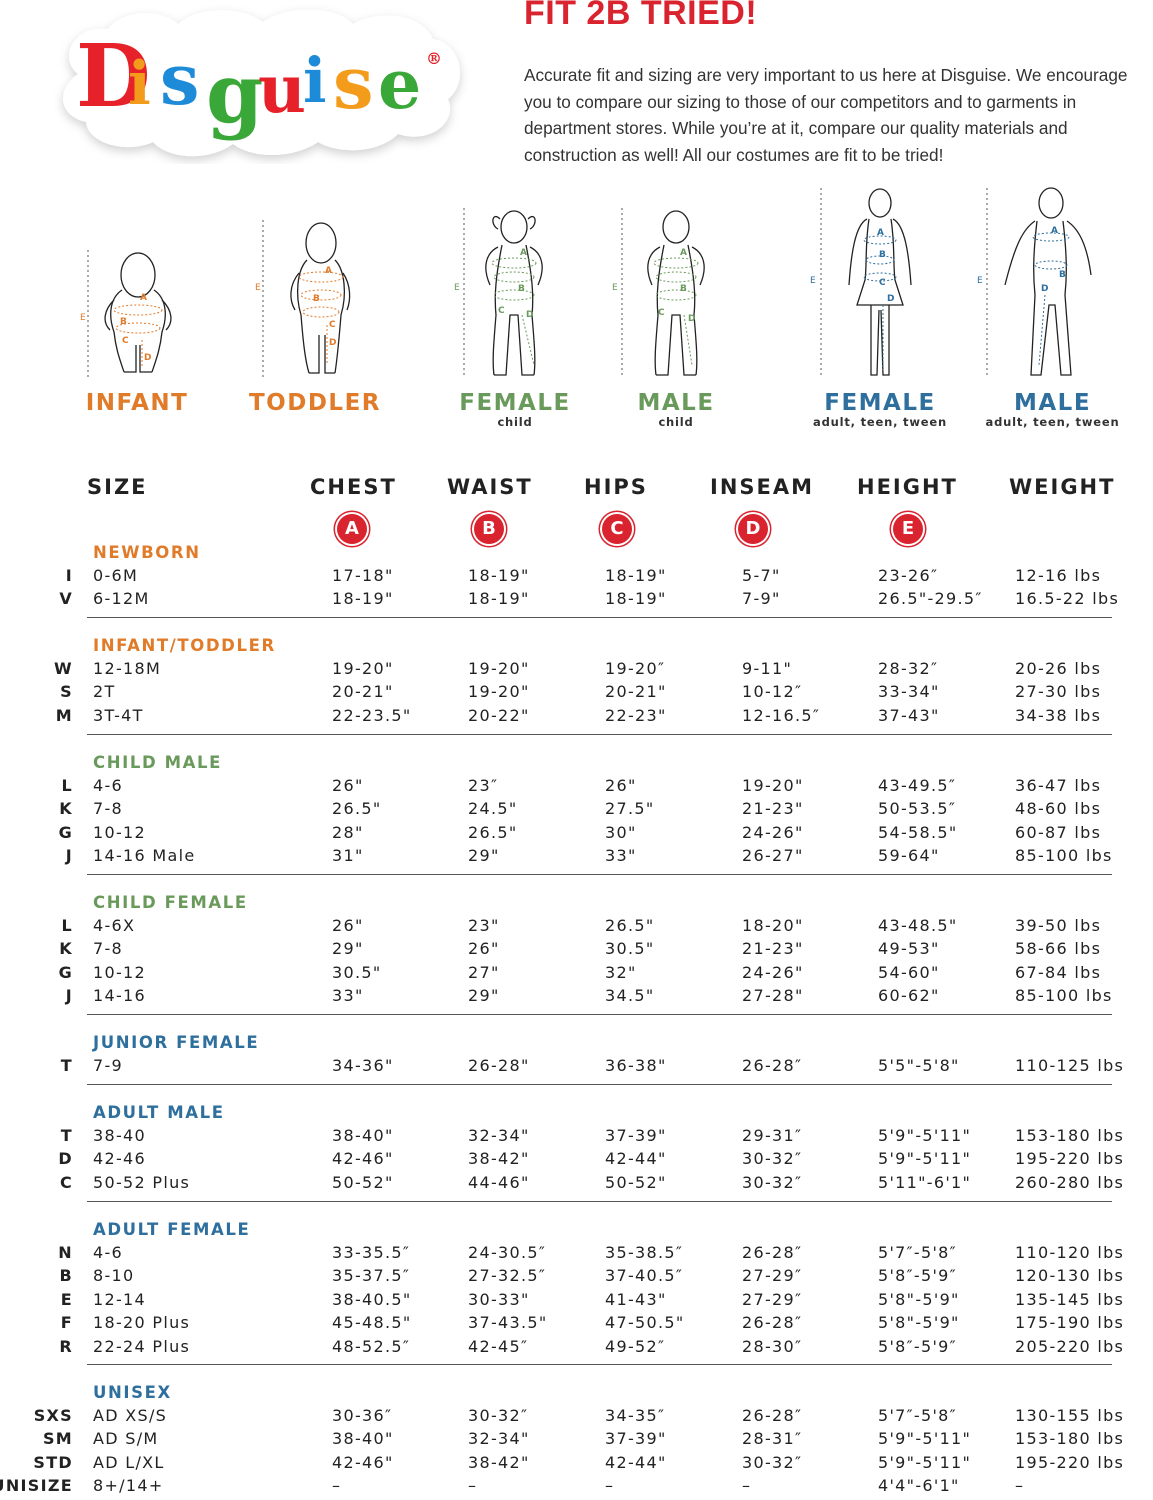 The width and height of the screenshot is (1153, 1500). What do you see at coordinates (909, 715) in the screenshot?
I see `cell-height: 37-43"` at bounding box center [909, 715].